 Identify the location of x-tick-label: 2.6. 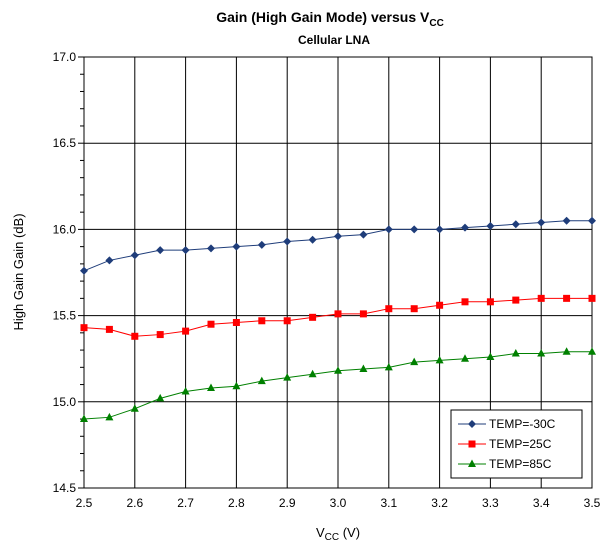
(134, 503).